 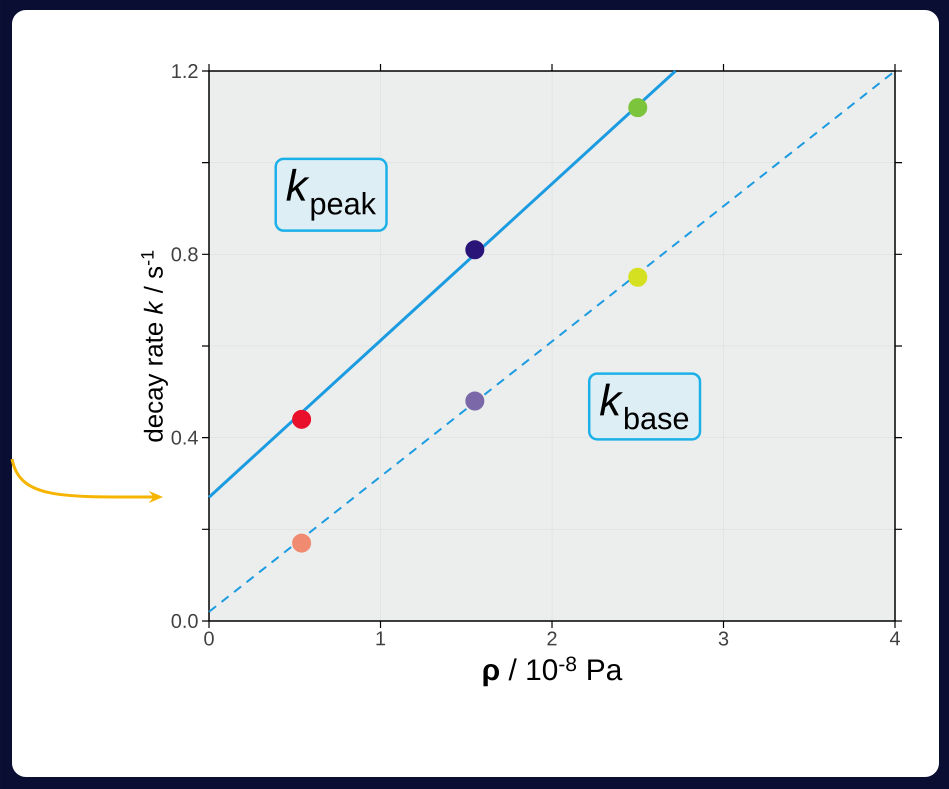 I want to click on x-axis-title: ρ / 10$^{-8}$ Pa, so click(x=552, y=671).